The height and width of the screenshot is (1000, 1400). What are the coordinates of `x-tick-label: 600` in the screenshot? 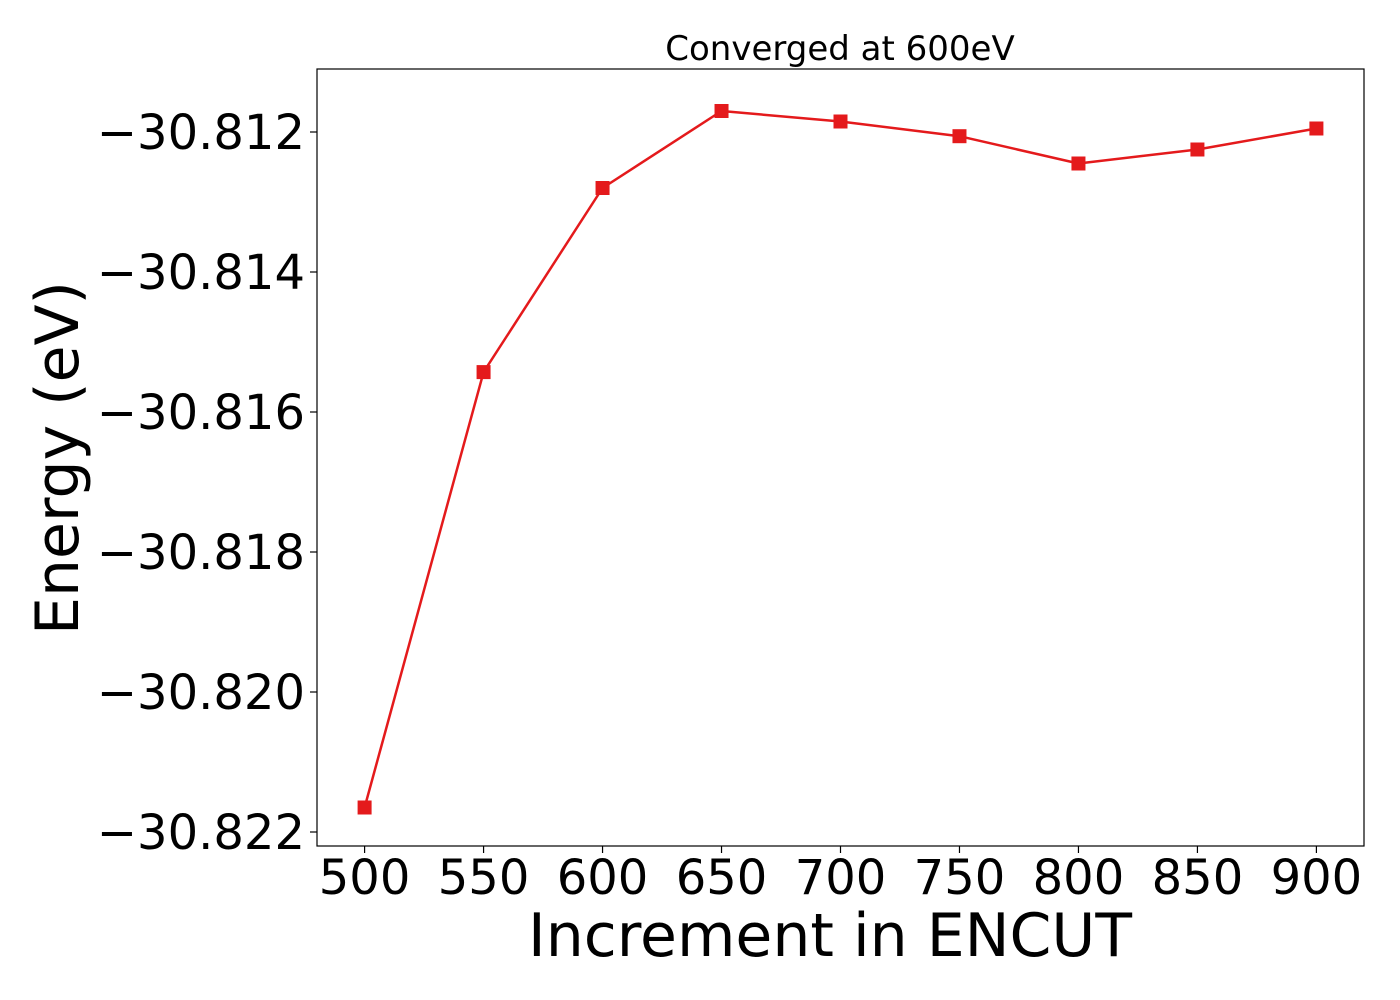 It's located at (603, 878).